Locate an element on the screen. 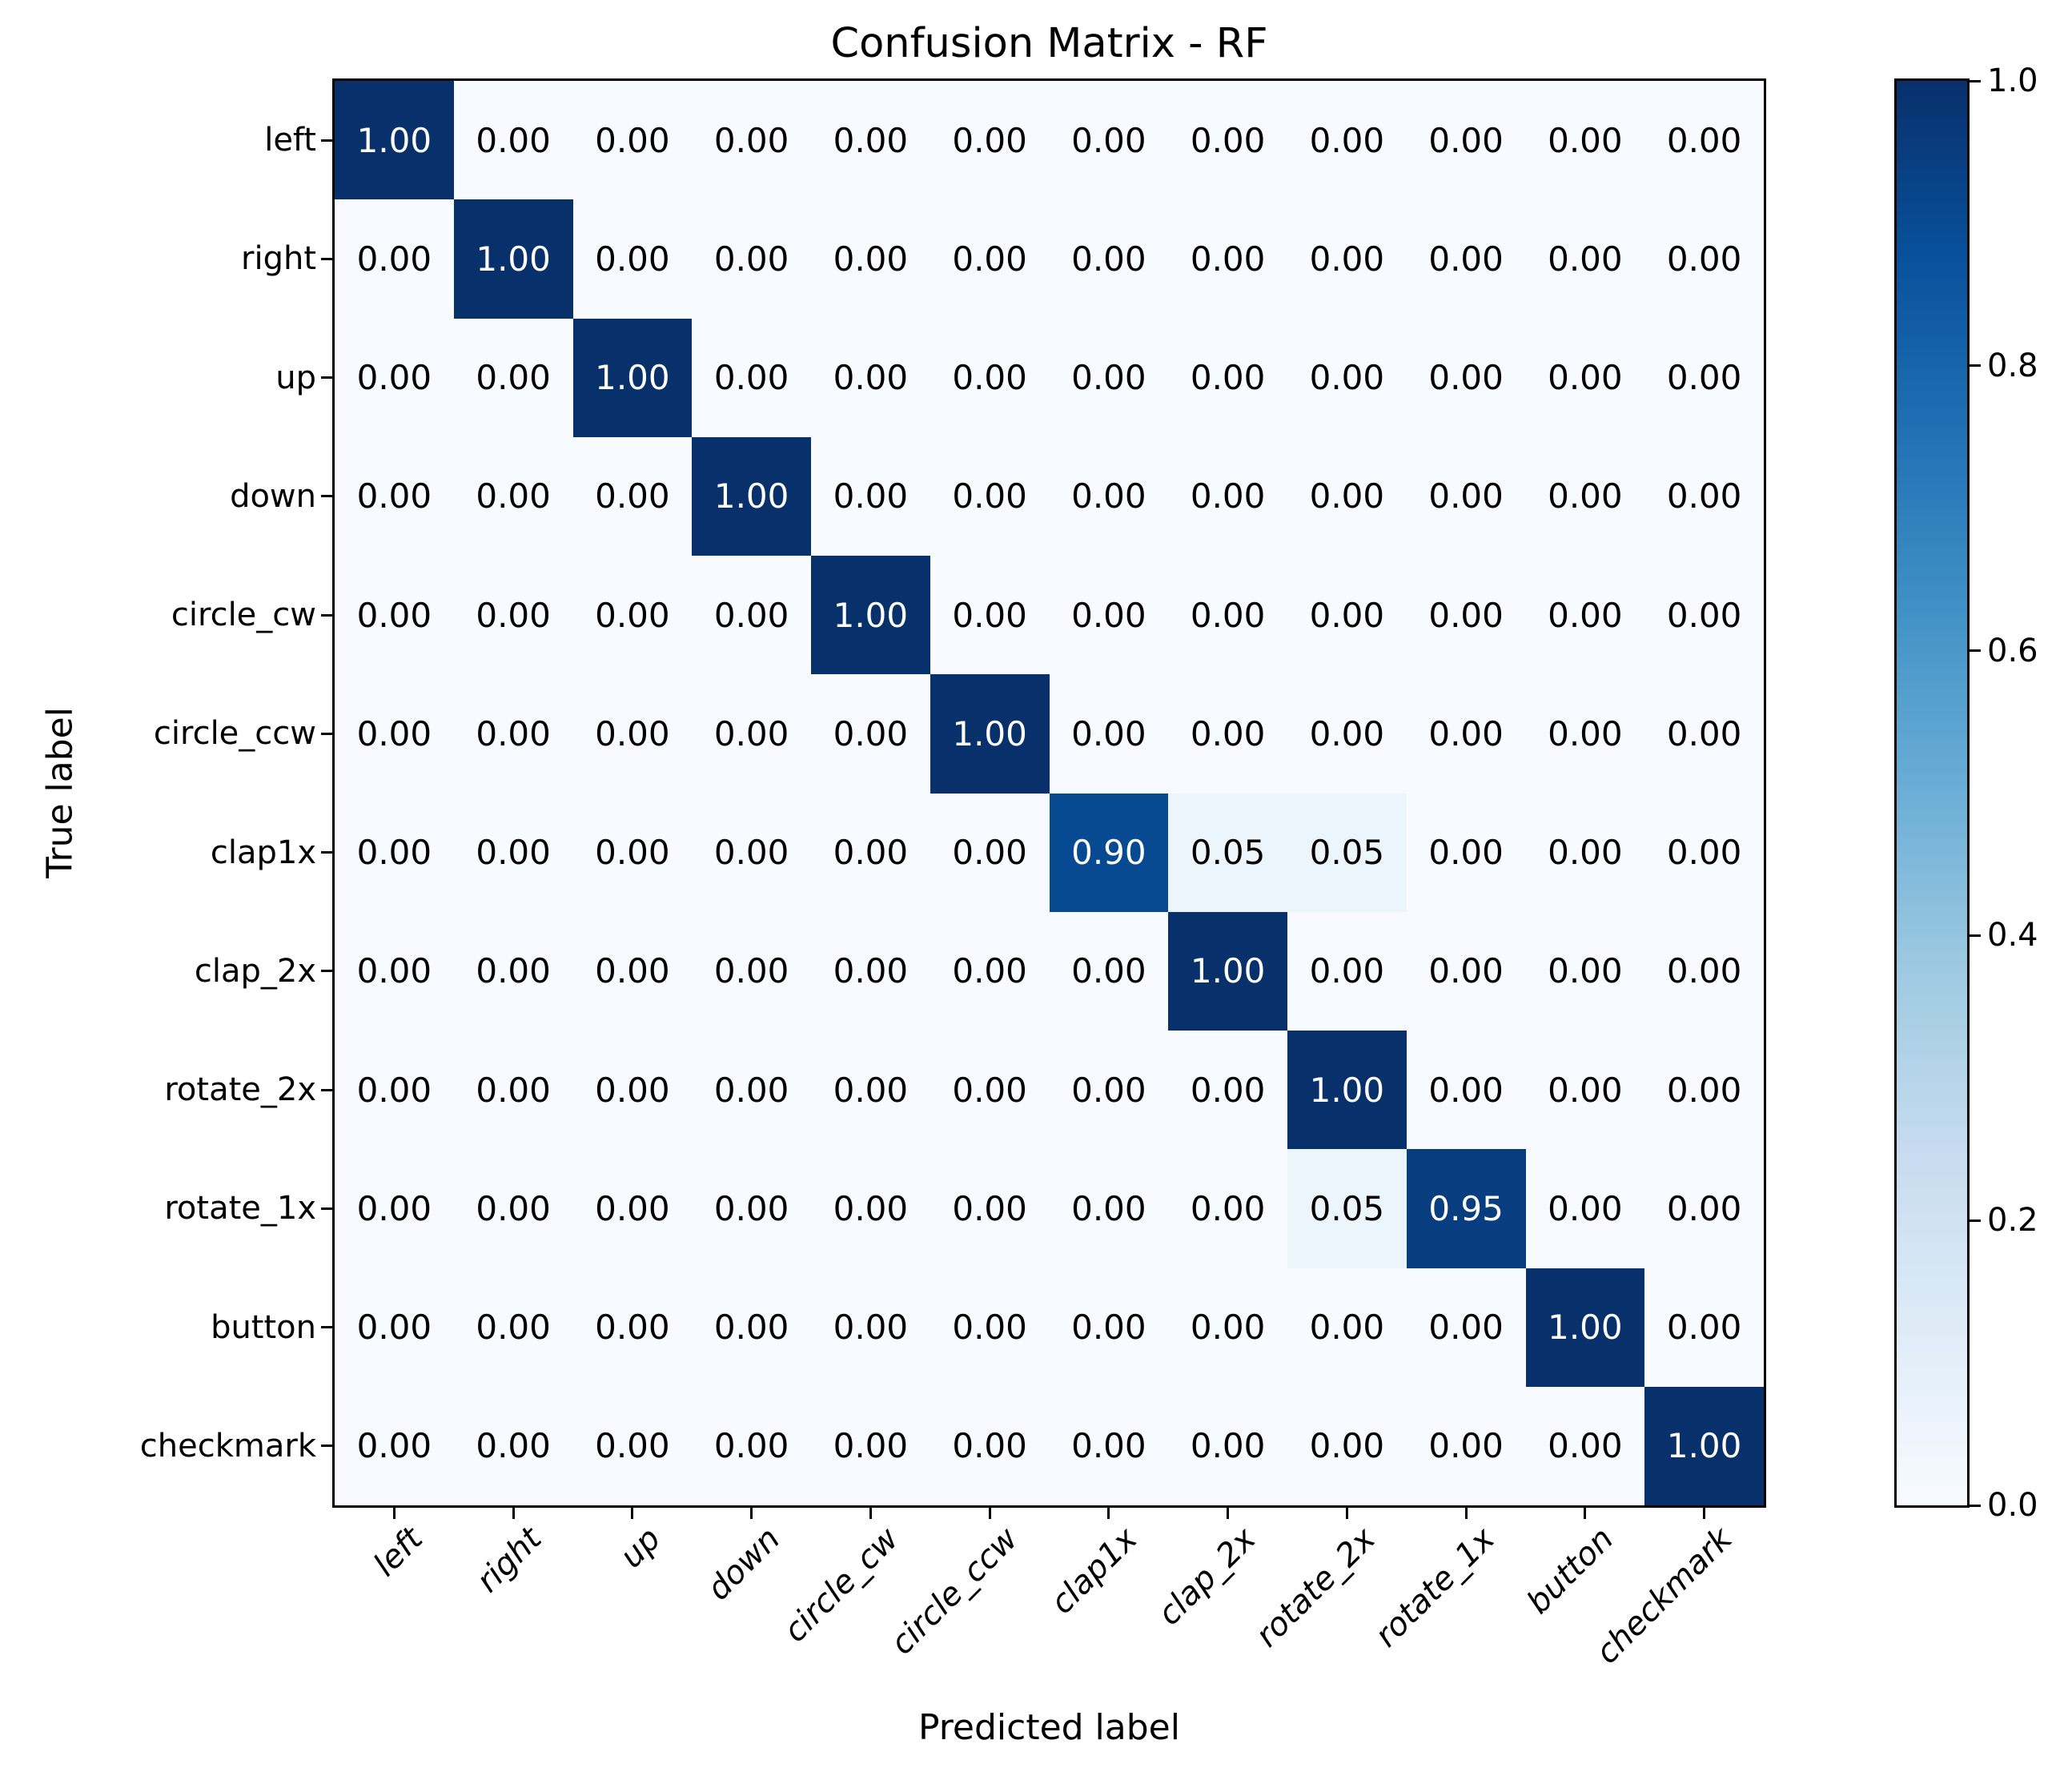 Image resolution: width=2072 pixels, height=1776 pixels. y-tick-label: left is located at coordinates (290, 140).